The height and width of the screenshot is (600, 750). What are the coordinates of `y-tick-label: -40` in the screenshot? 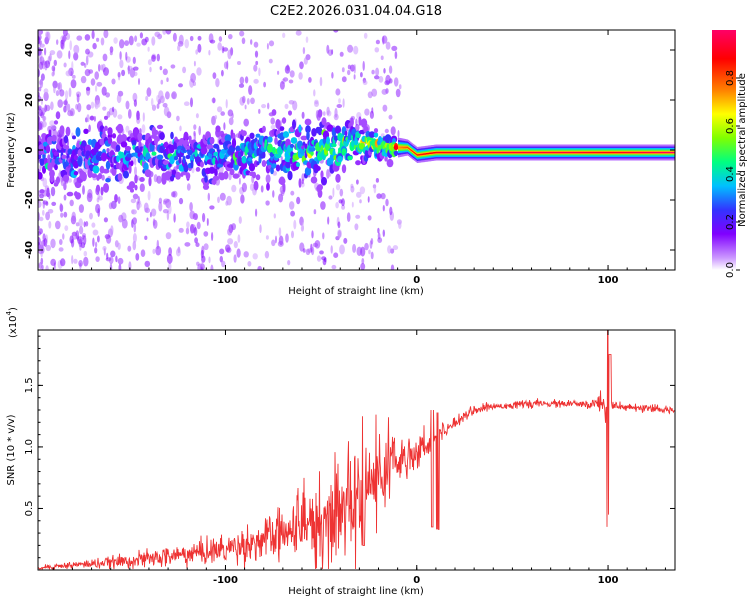 It's located at (29, 250).